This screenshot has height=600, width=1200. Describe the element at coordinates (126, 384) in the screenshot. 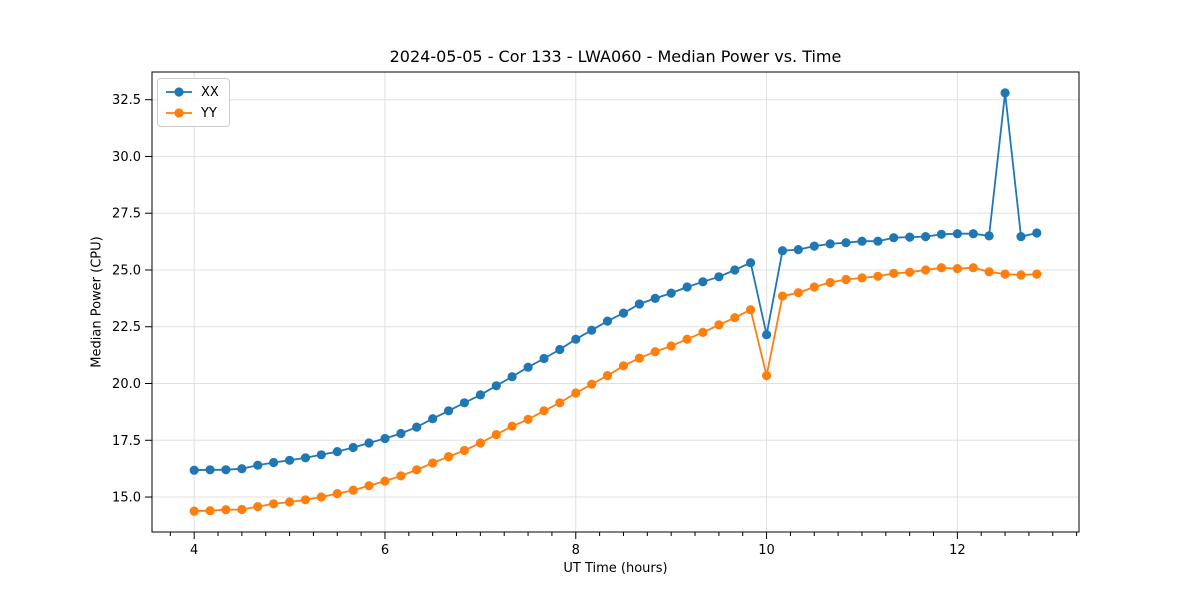

I see `svg-text: 20.0` at that location.